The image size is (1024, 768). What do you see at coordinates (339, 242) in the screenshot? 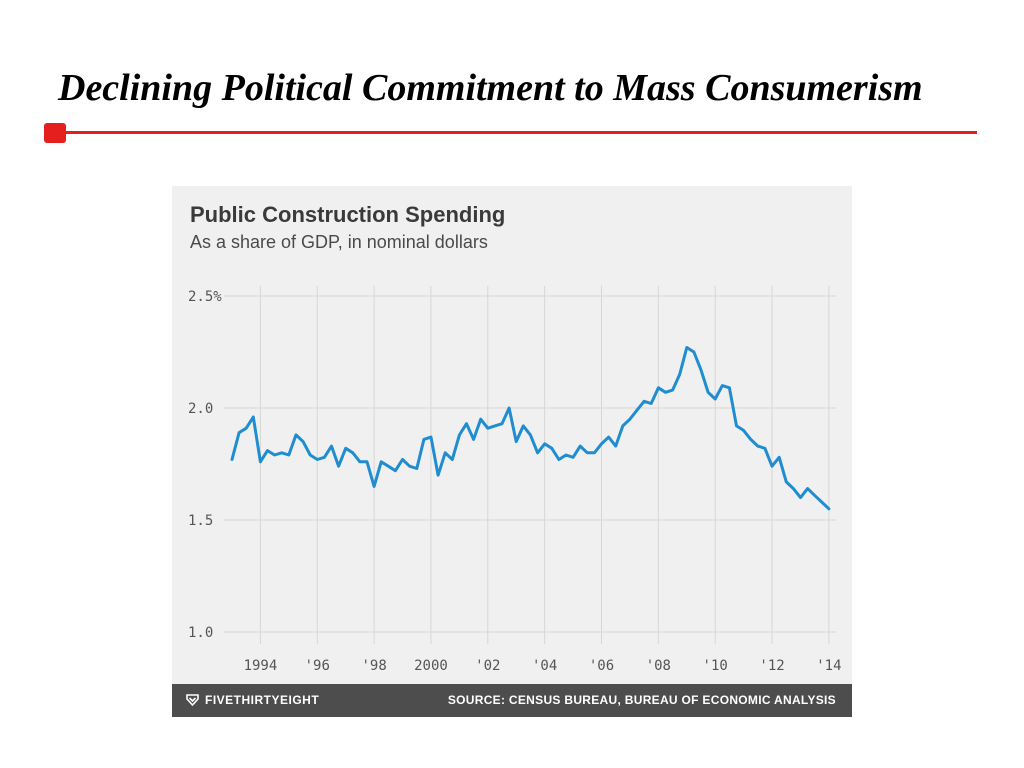
I see `chart-subtitle: As a share of GDP, in nominal dollars` at bounding box center [339, 242].